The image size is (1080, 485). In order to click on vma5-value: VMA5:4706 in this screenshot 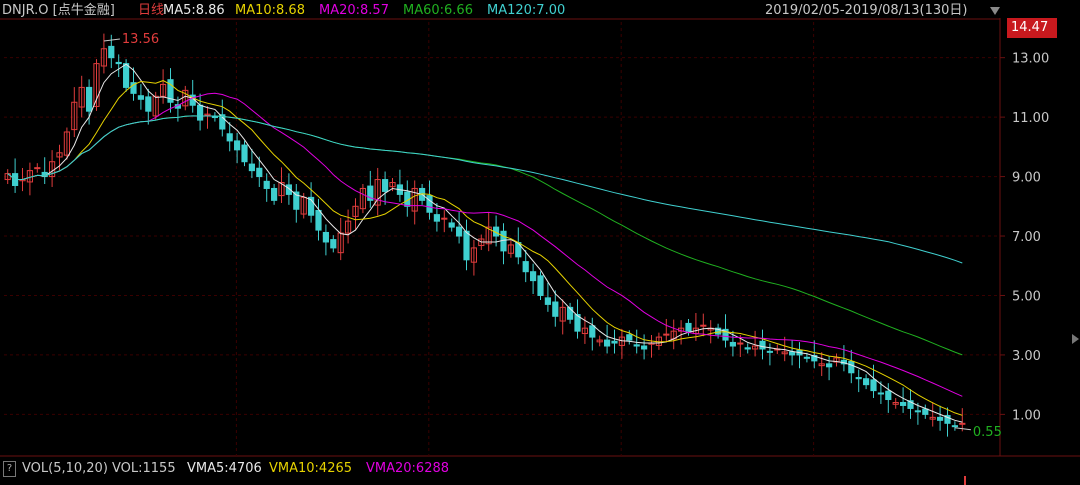, I will do `click(224, 468)`.